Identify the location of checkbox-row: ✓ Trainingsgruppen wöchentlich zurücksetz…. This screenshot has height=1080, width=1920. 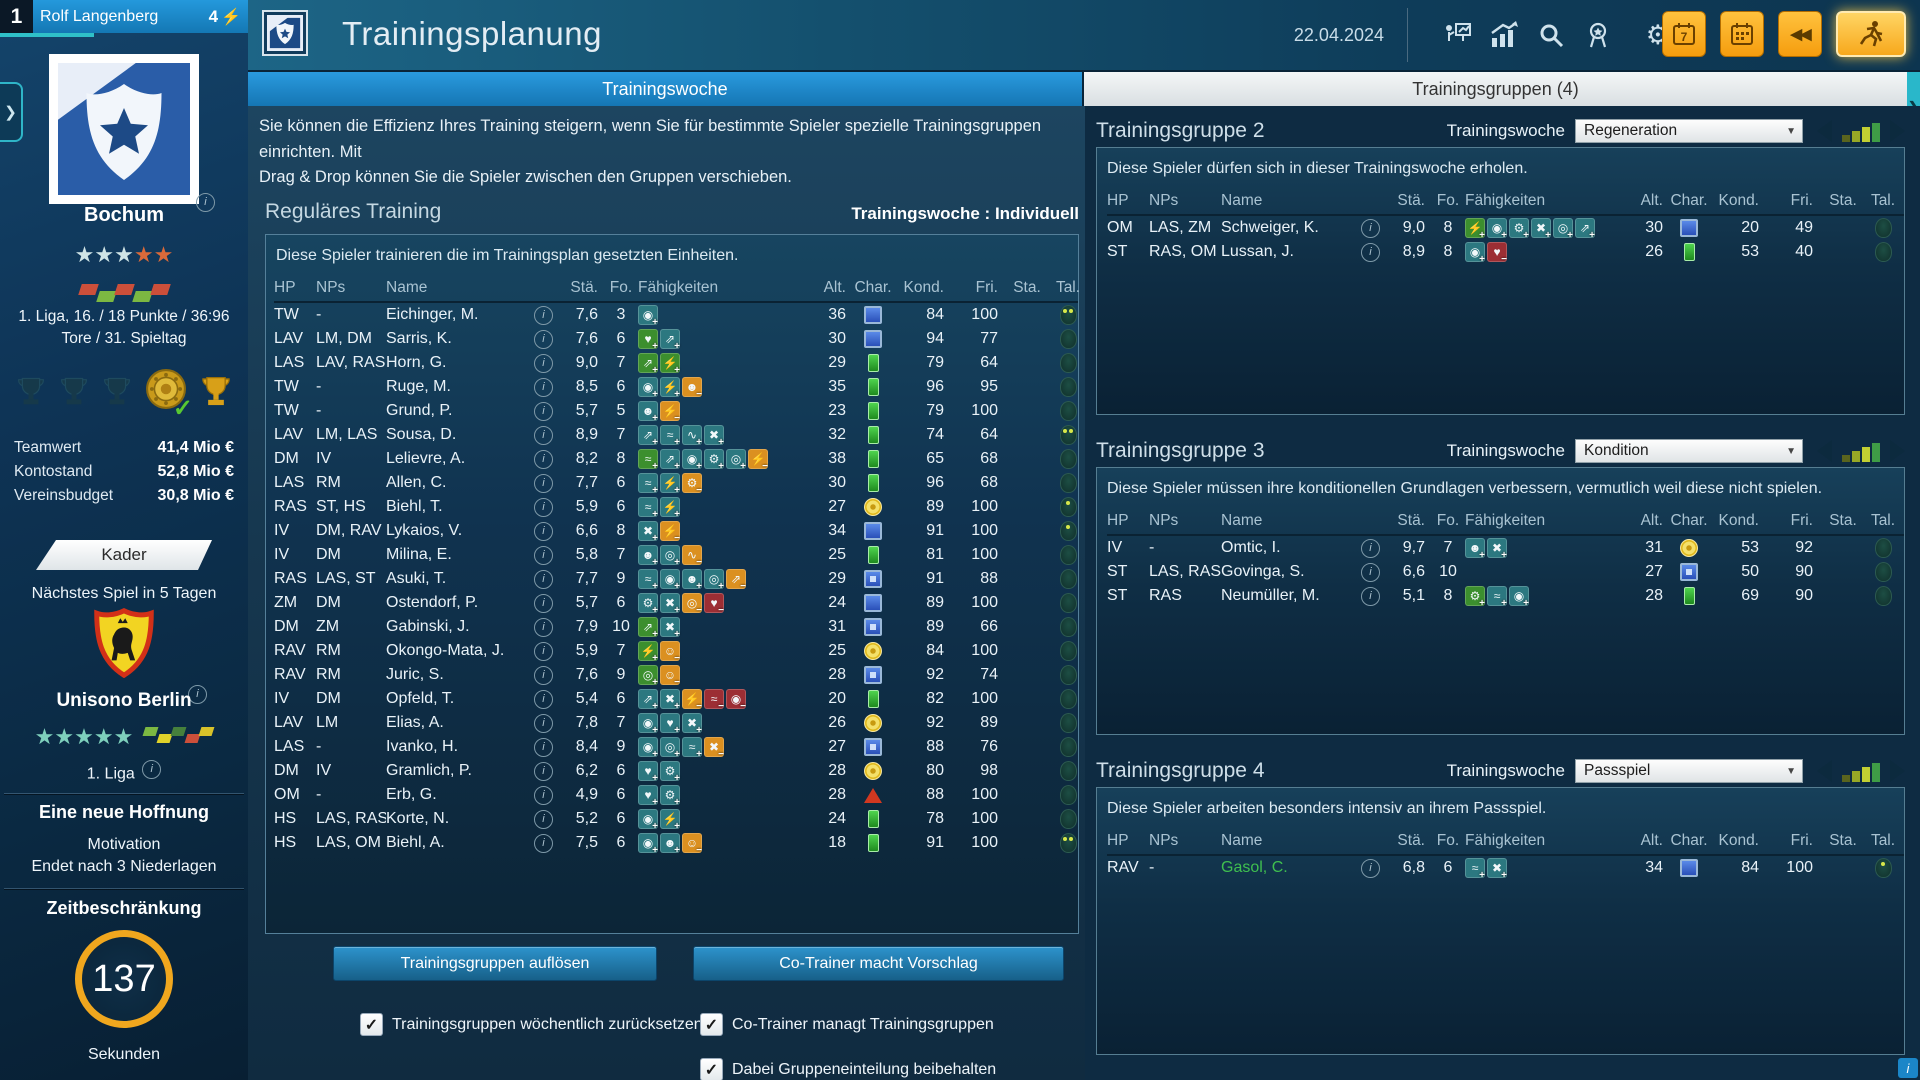
(531, 1024).